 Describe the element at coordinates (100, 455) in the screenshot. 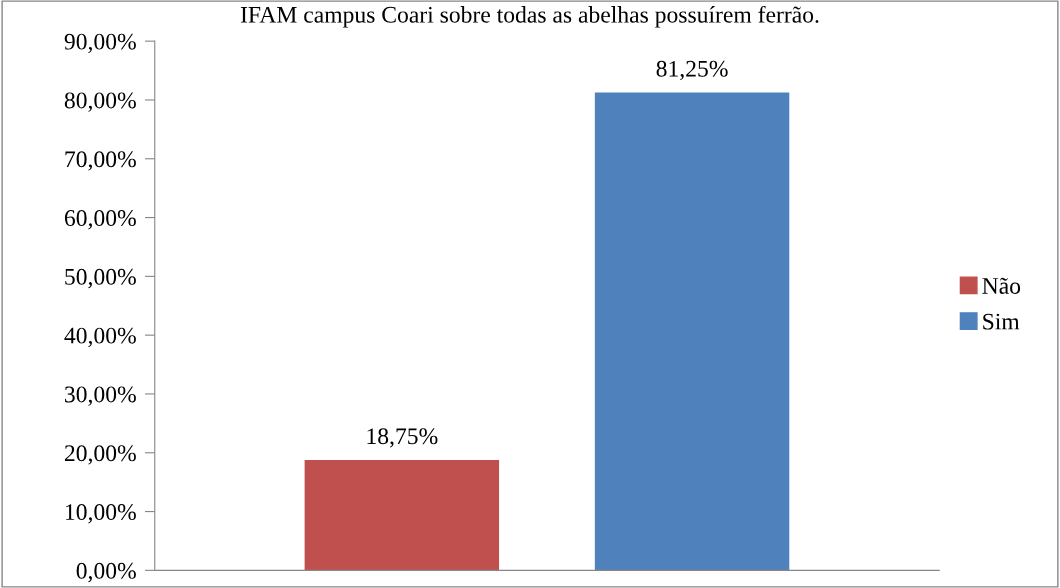

I see `y-tick-label: 20,00%` at that location.